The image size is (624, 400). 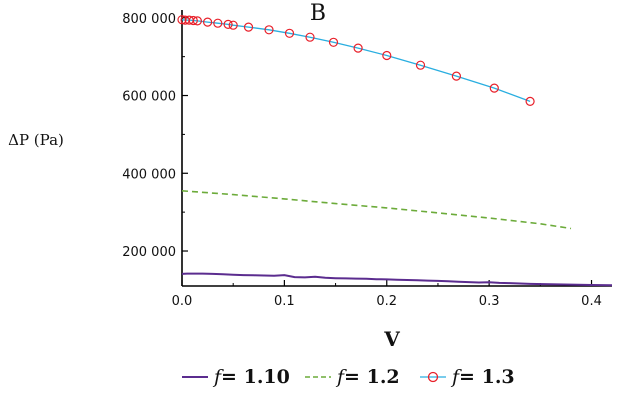 I want to click on y-tick-label: 200 000, so click(x=149, y=252).